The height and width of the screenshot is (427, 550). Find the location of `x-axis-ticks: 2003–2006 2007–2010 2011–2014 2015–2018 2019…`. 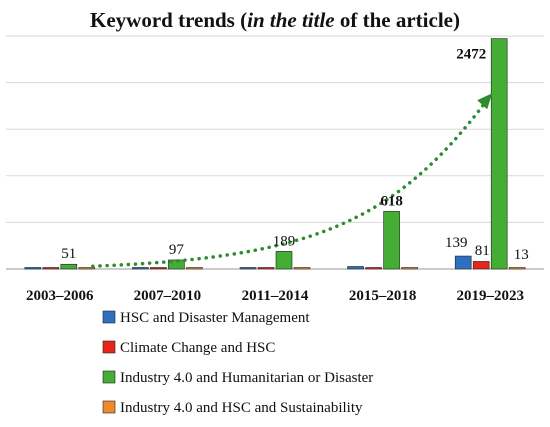

x-axis-ticks: 2003–2006 2007–2010 2011–2014 2015–2018 2019… is located at coordinates (275, 296).